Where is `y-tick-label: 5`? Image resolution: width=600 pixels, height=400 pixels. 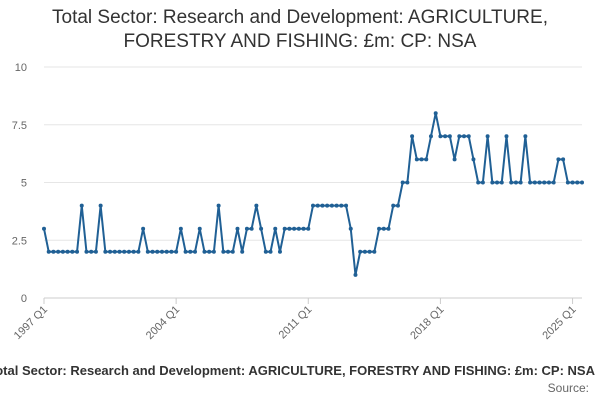
y-tick-label: 5 is located at coordinates (24, 184).